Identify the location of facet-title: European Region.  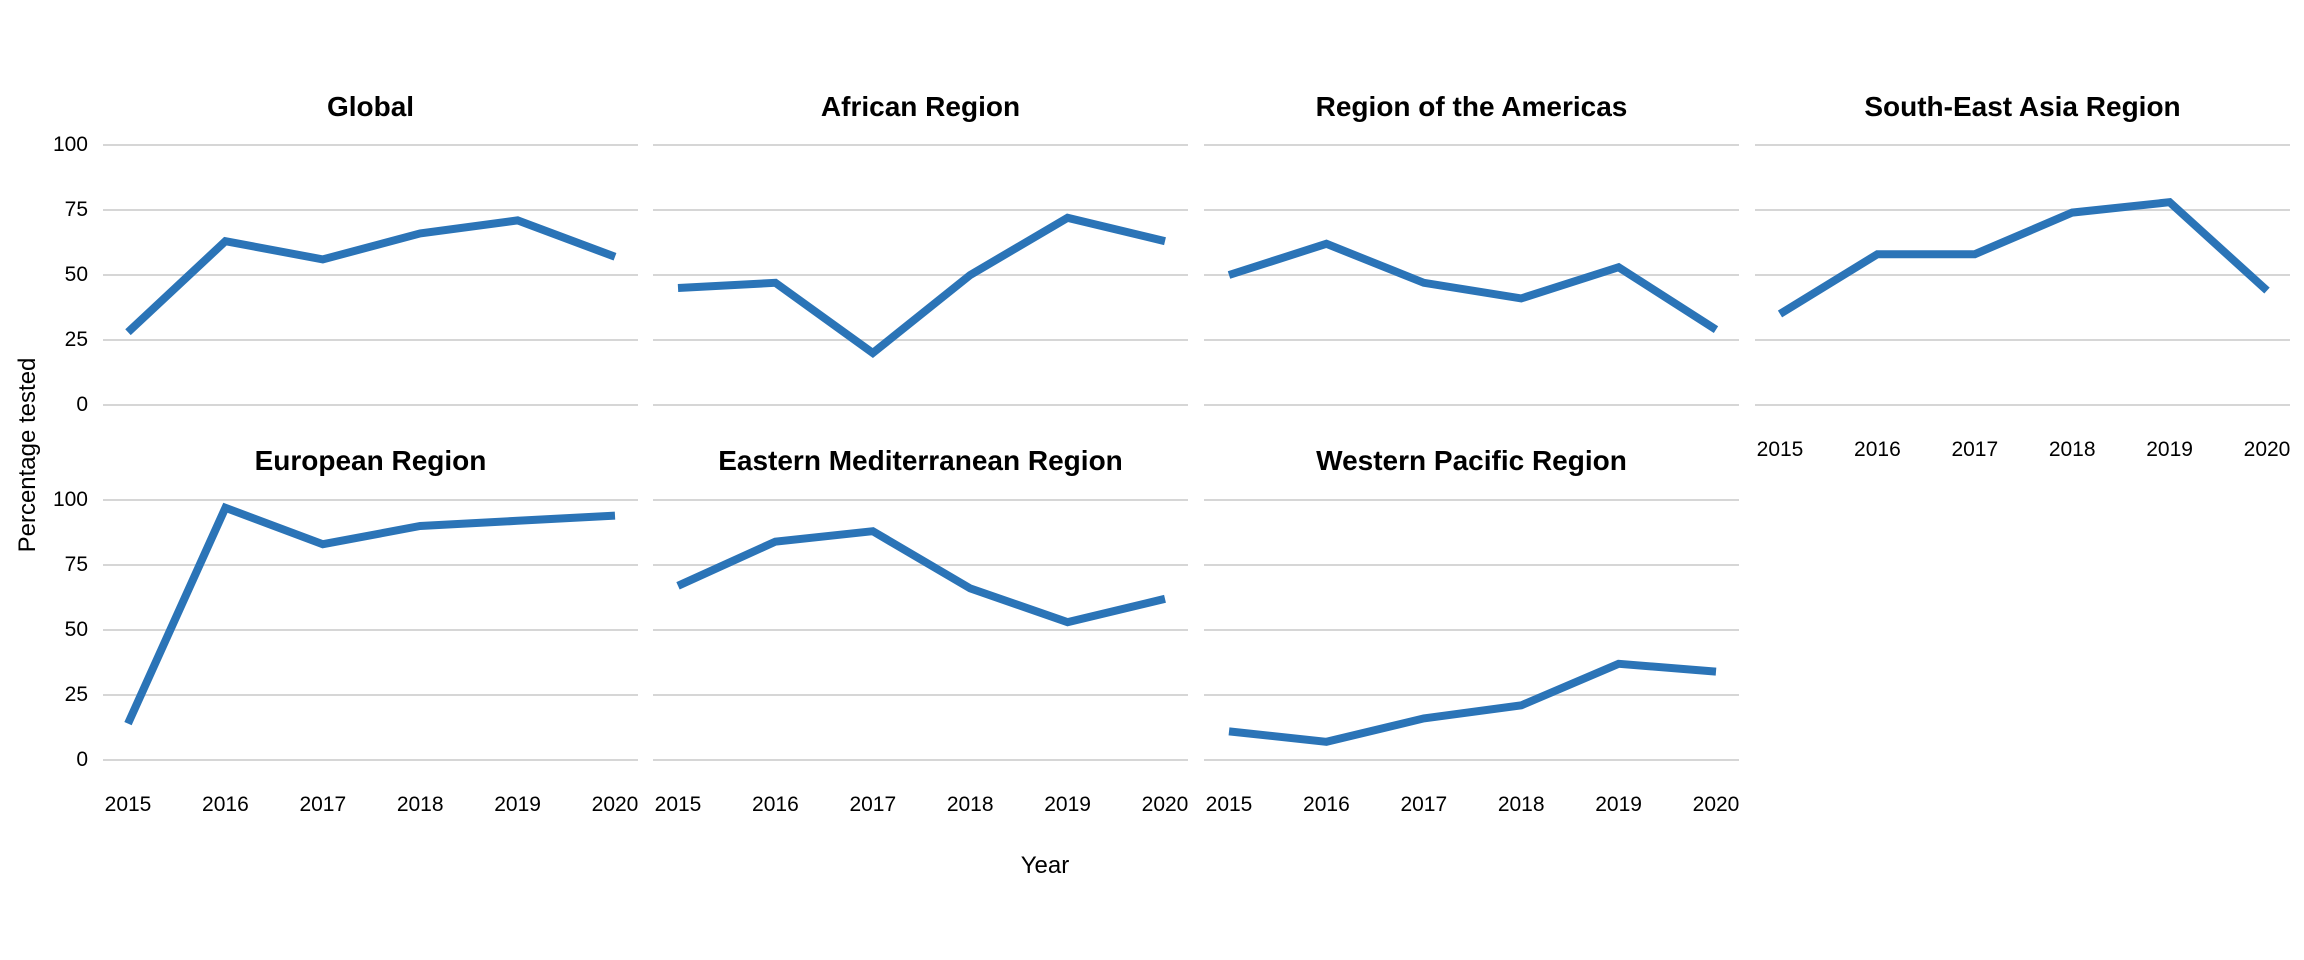
(370, 460).